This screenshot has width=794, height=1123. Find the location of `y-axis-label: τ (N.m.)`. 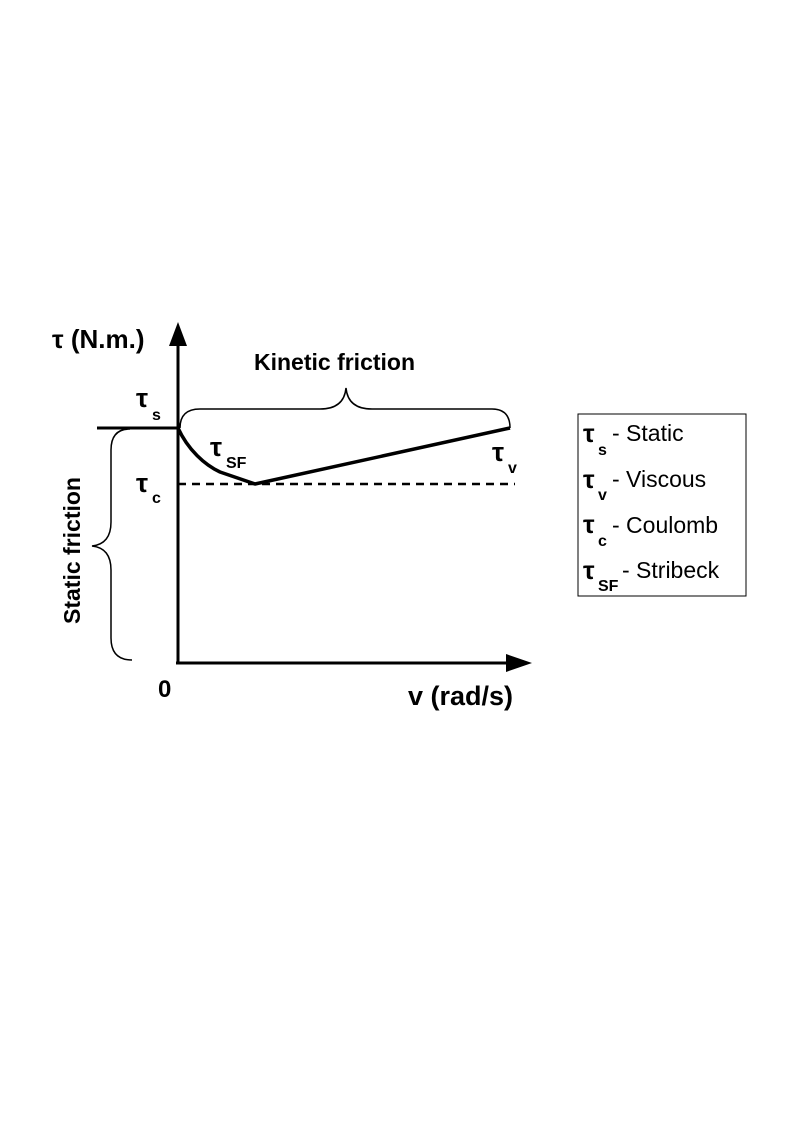

y-axis-label: τ (N.m.) is located at coordinates (98, 339).